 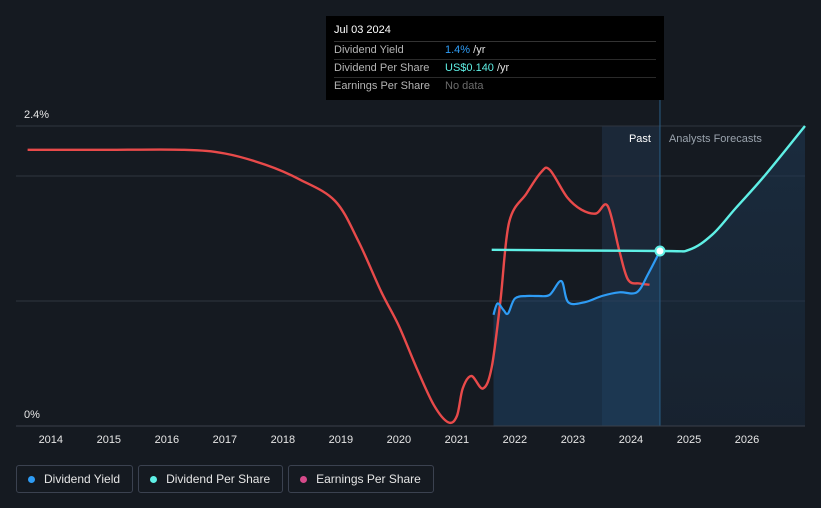 I want to click on y-tick-label: 0%, so click(x=32, y=415).